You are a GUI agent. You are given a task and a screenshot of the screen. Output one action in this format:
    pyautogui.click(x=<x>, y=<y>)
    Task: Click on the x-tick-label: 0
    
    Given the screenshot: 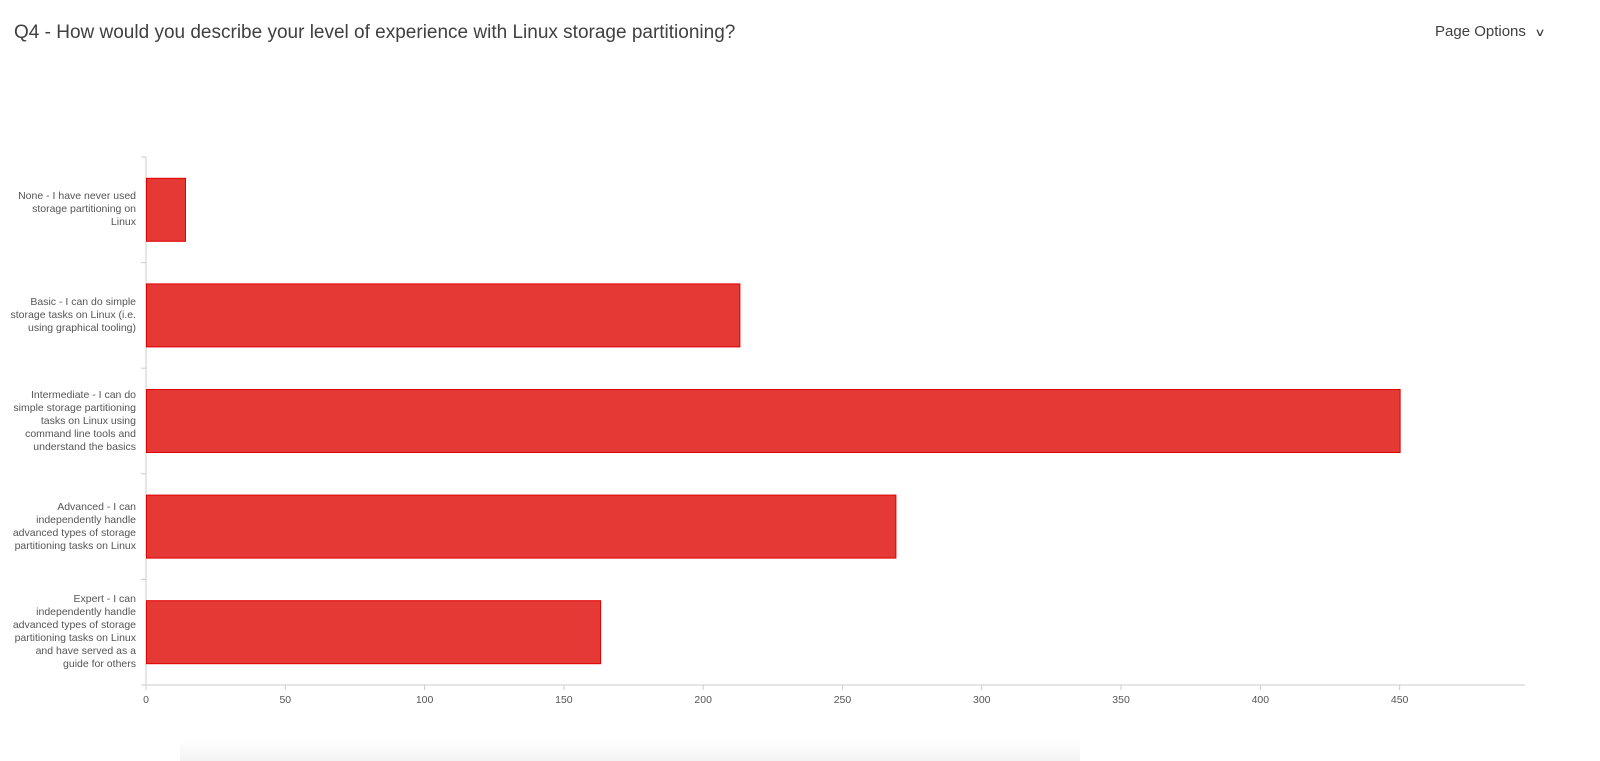 What is the action you would take?
    pyautogui.click(x=146, y=700)
    